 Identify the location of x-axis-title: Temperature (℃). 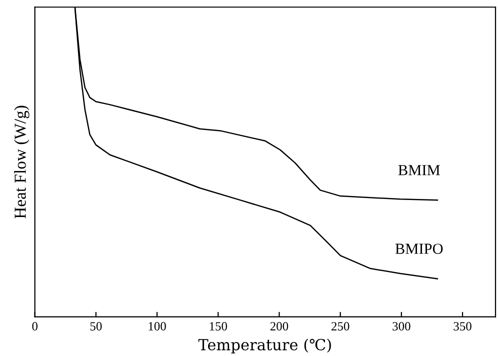
(264, 346).